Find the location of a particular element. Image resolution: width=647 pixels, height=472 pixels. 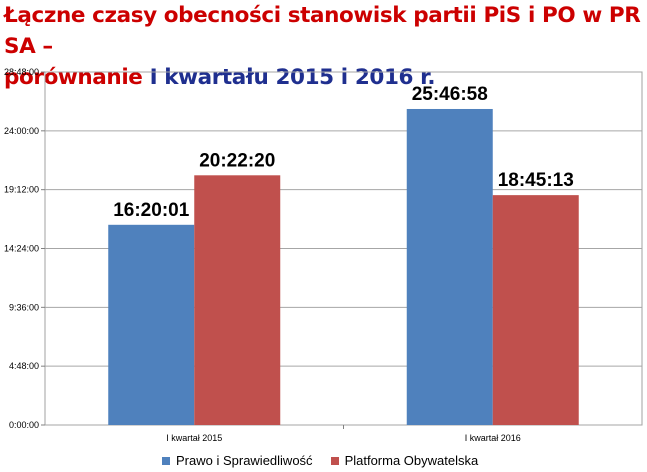

y-tick-label: 4:48:00 is located at coordinates (24, 366).